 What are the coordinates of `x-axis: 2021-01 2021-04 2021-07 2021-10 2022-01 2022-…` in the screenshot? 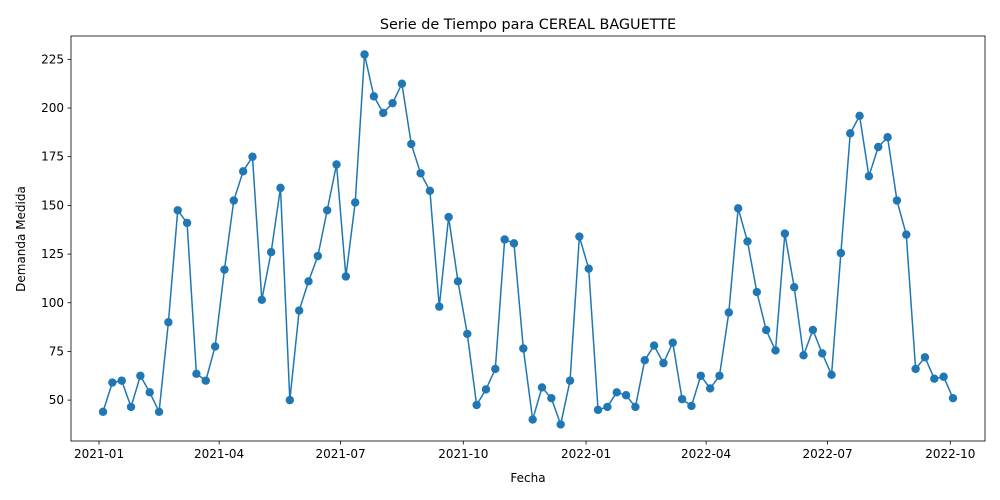 It's located at (524, 451).